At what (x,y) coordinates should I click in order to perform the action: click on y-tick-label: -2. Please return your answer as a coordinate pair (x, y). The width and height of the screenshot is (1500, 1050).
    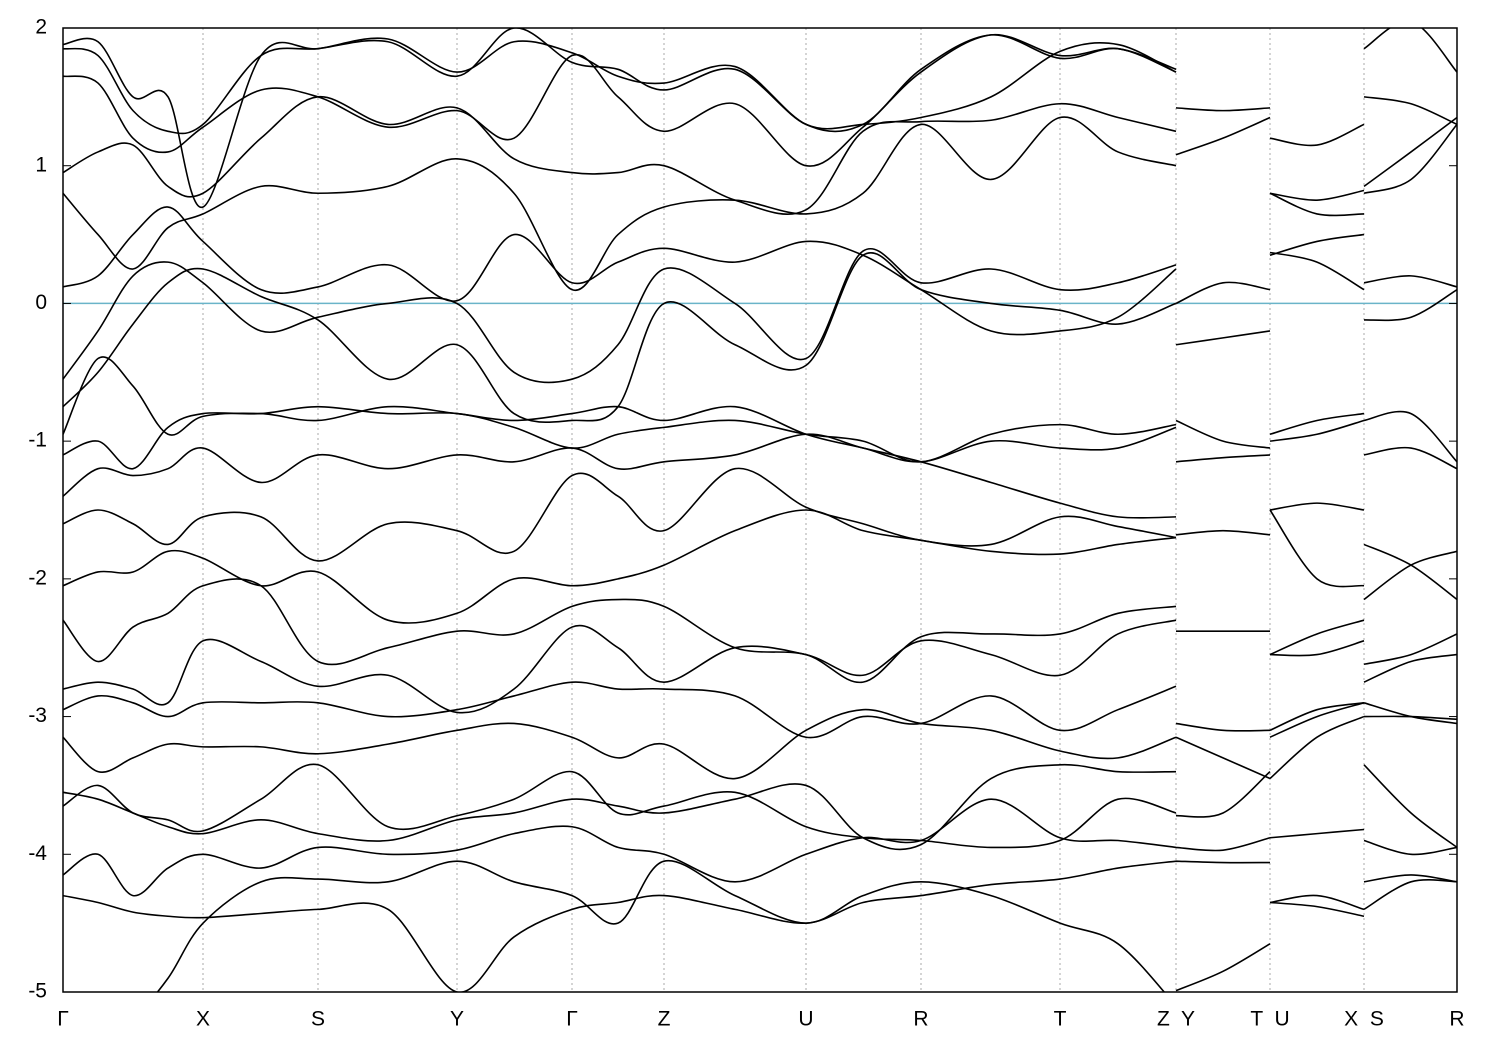
    Looking at the image, I should click on (37, 577).